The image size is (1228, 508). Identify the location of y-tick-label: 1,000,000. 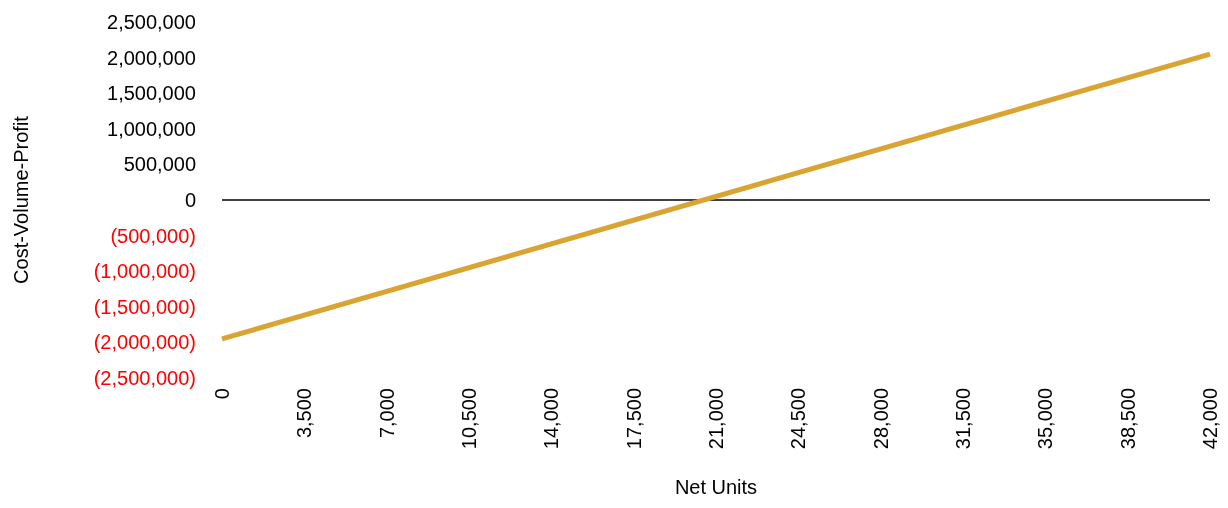
(151, 128).